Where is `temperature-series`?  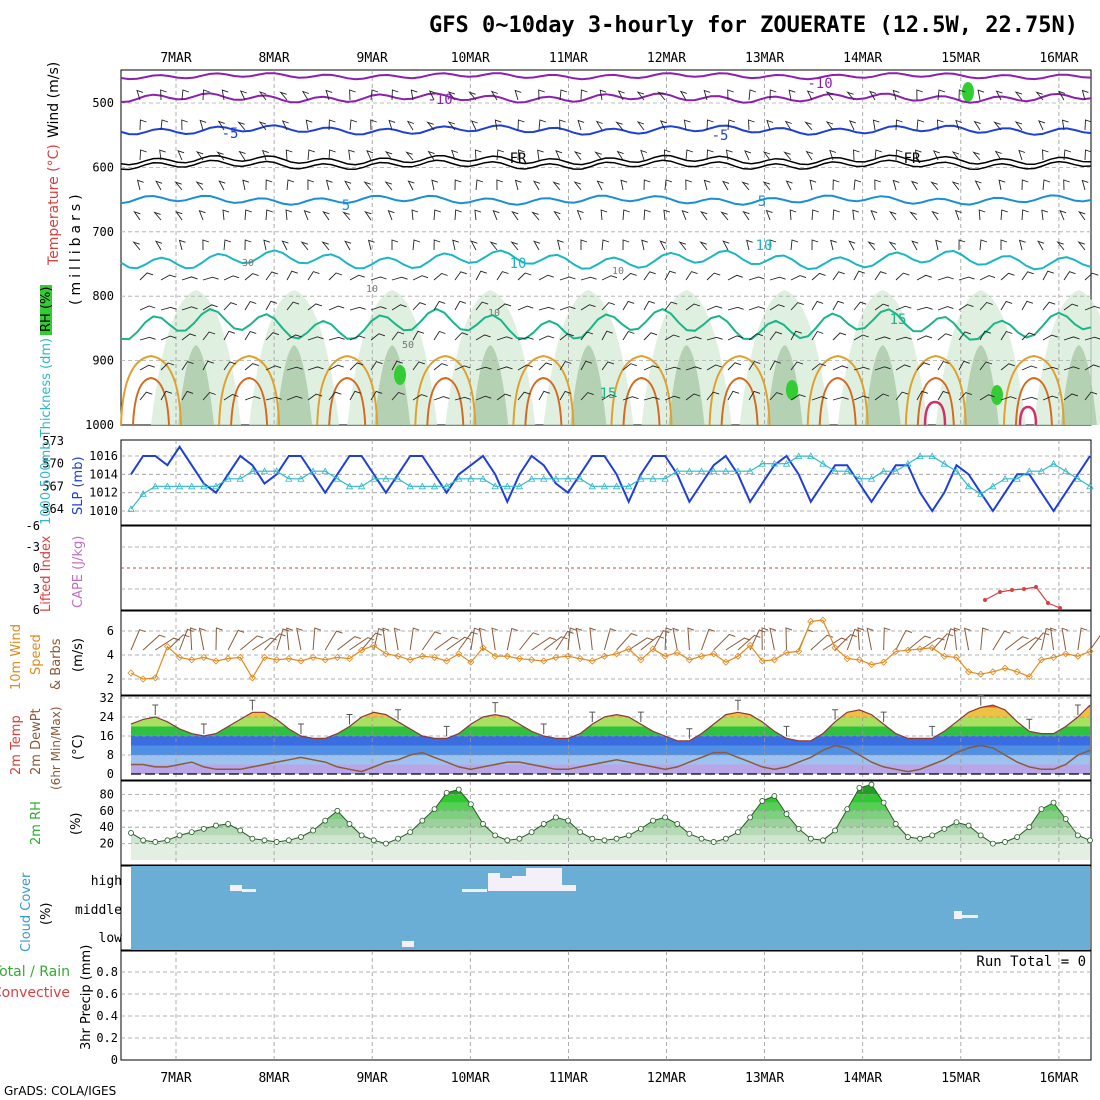
temperature-series is located at coordinates (610, 735).